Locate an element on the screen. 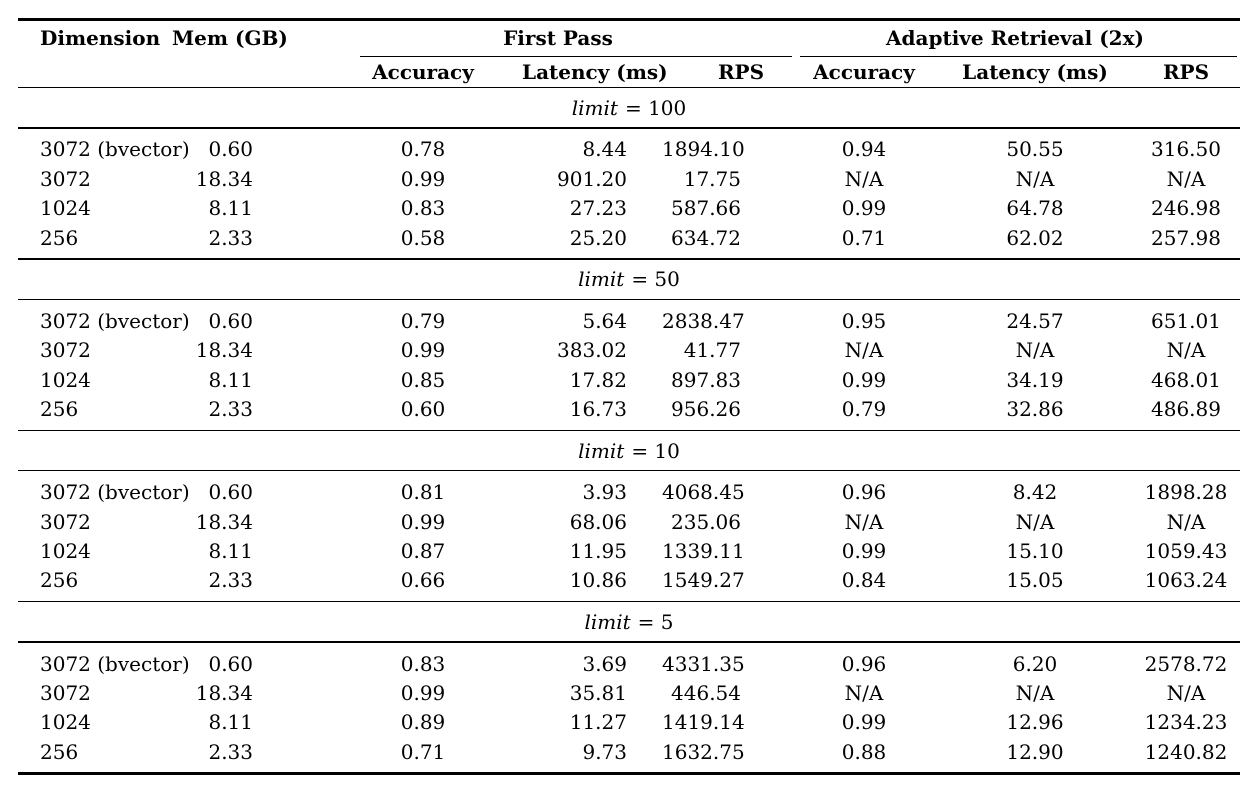  cell-ar-accuracy: 0.94 is located at coordinates (864, 149).